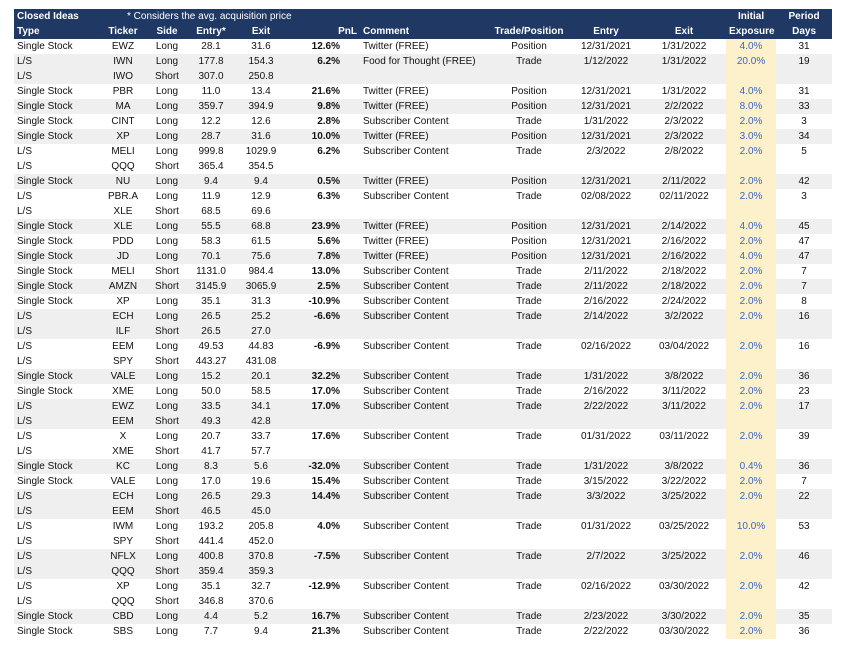 Image resolution: width=846 pixels, height=655 pixels. Describe the element at coordinates (211, 451) in the screenshot. I see `cell: 41.7` at that location.